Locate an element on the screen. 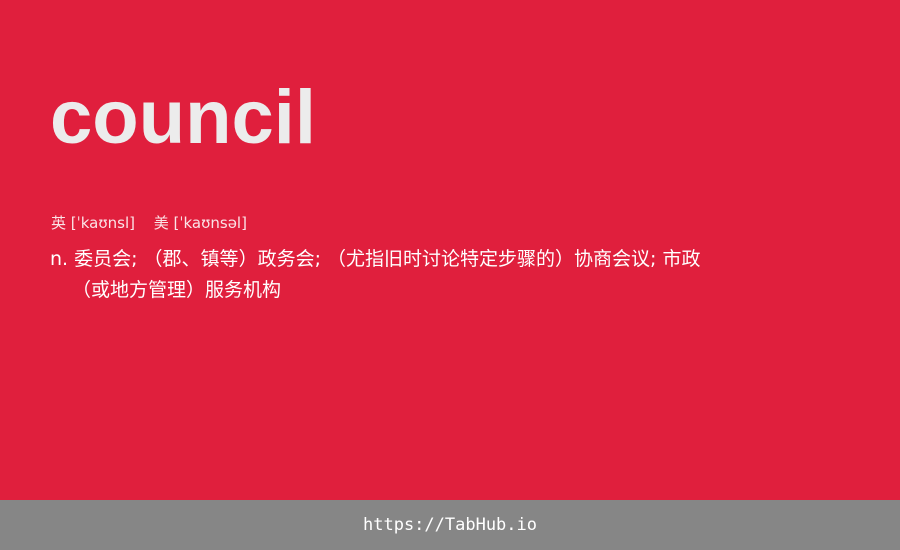 The height and width of the screenshot is (550, 900). footer-bar: https://TabHub.io is located at coordinates (450, 525).